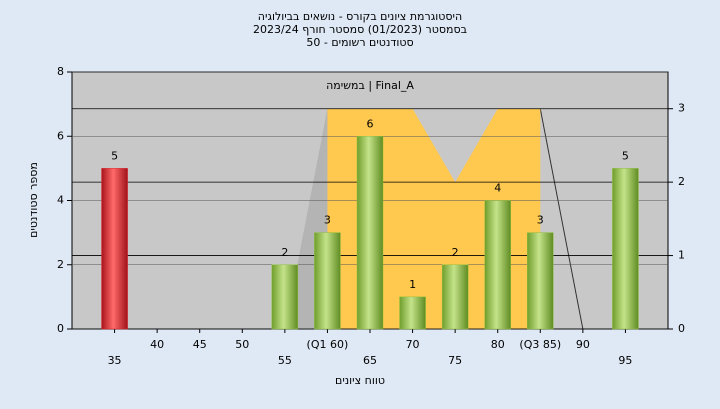 The width and height of the screenshot is (720, 409). What do you see at coordinates (455, 360) in the screenshot?
I see `x-tick-label: 75` at bounding box center [455, 360].